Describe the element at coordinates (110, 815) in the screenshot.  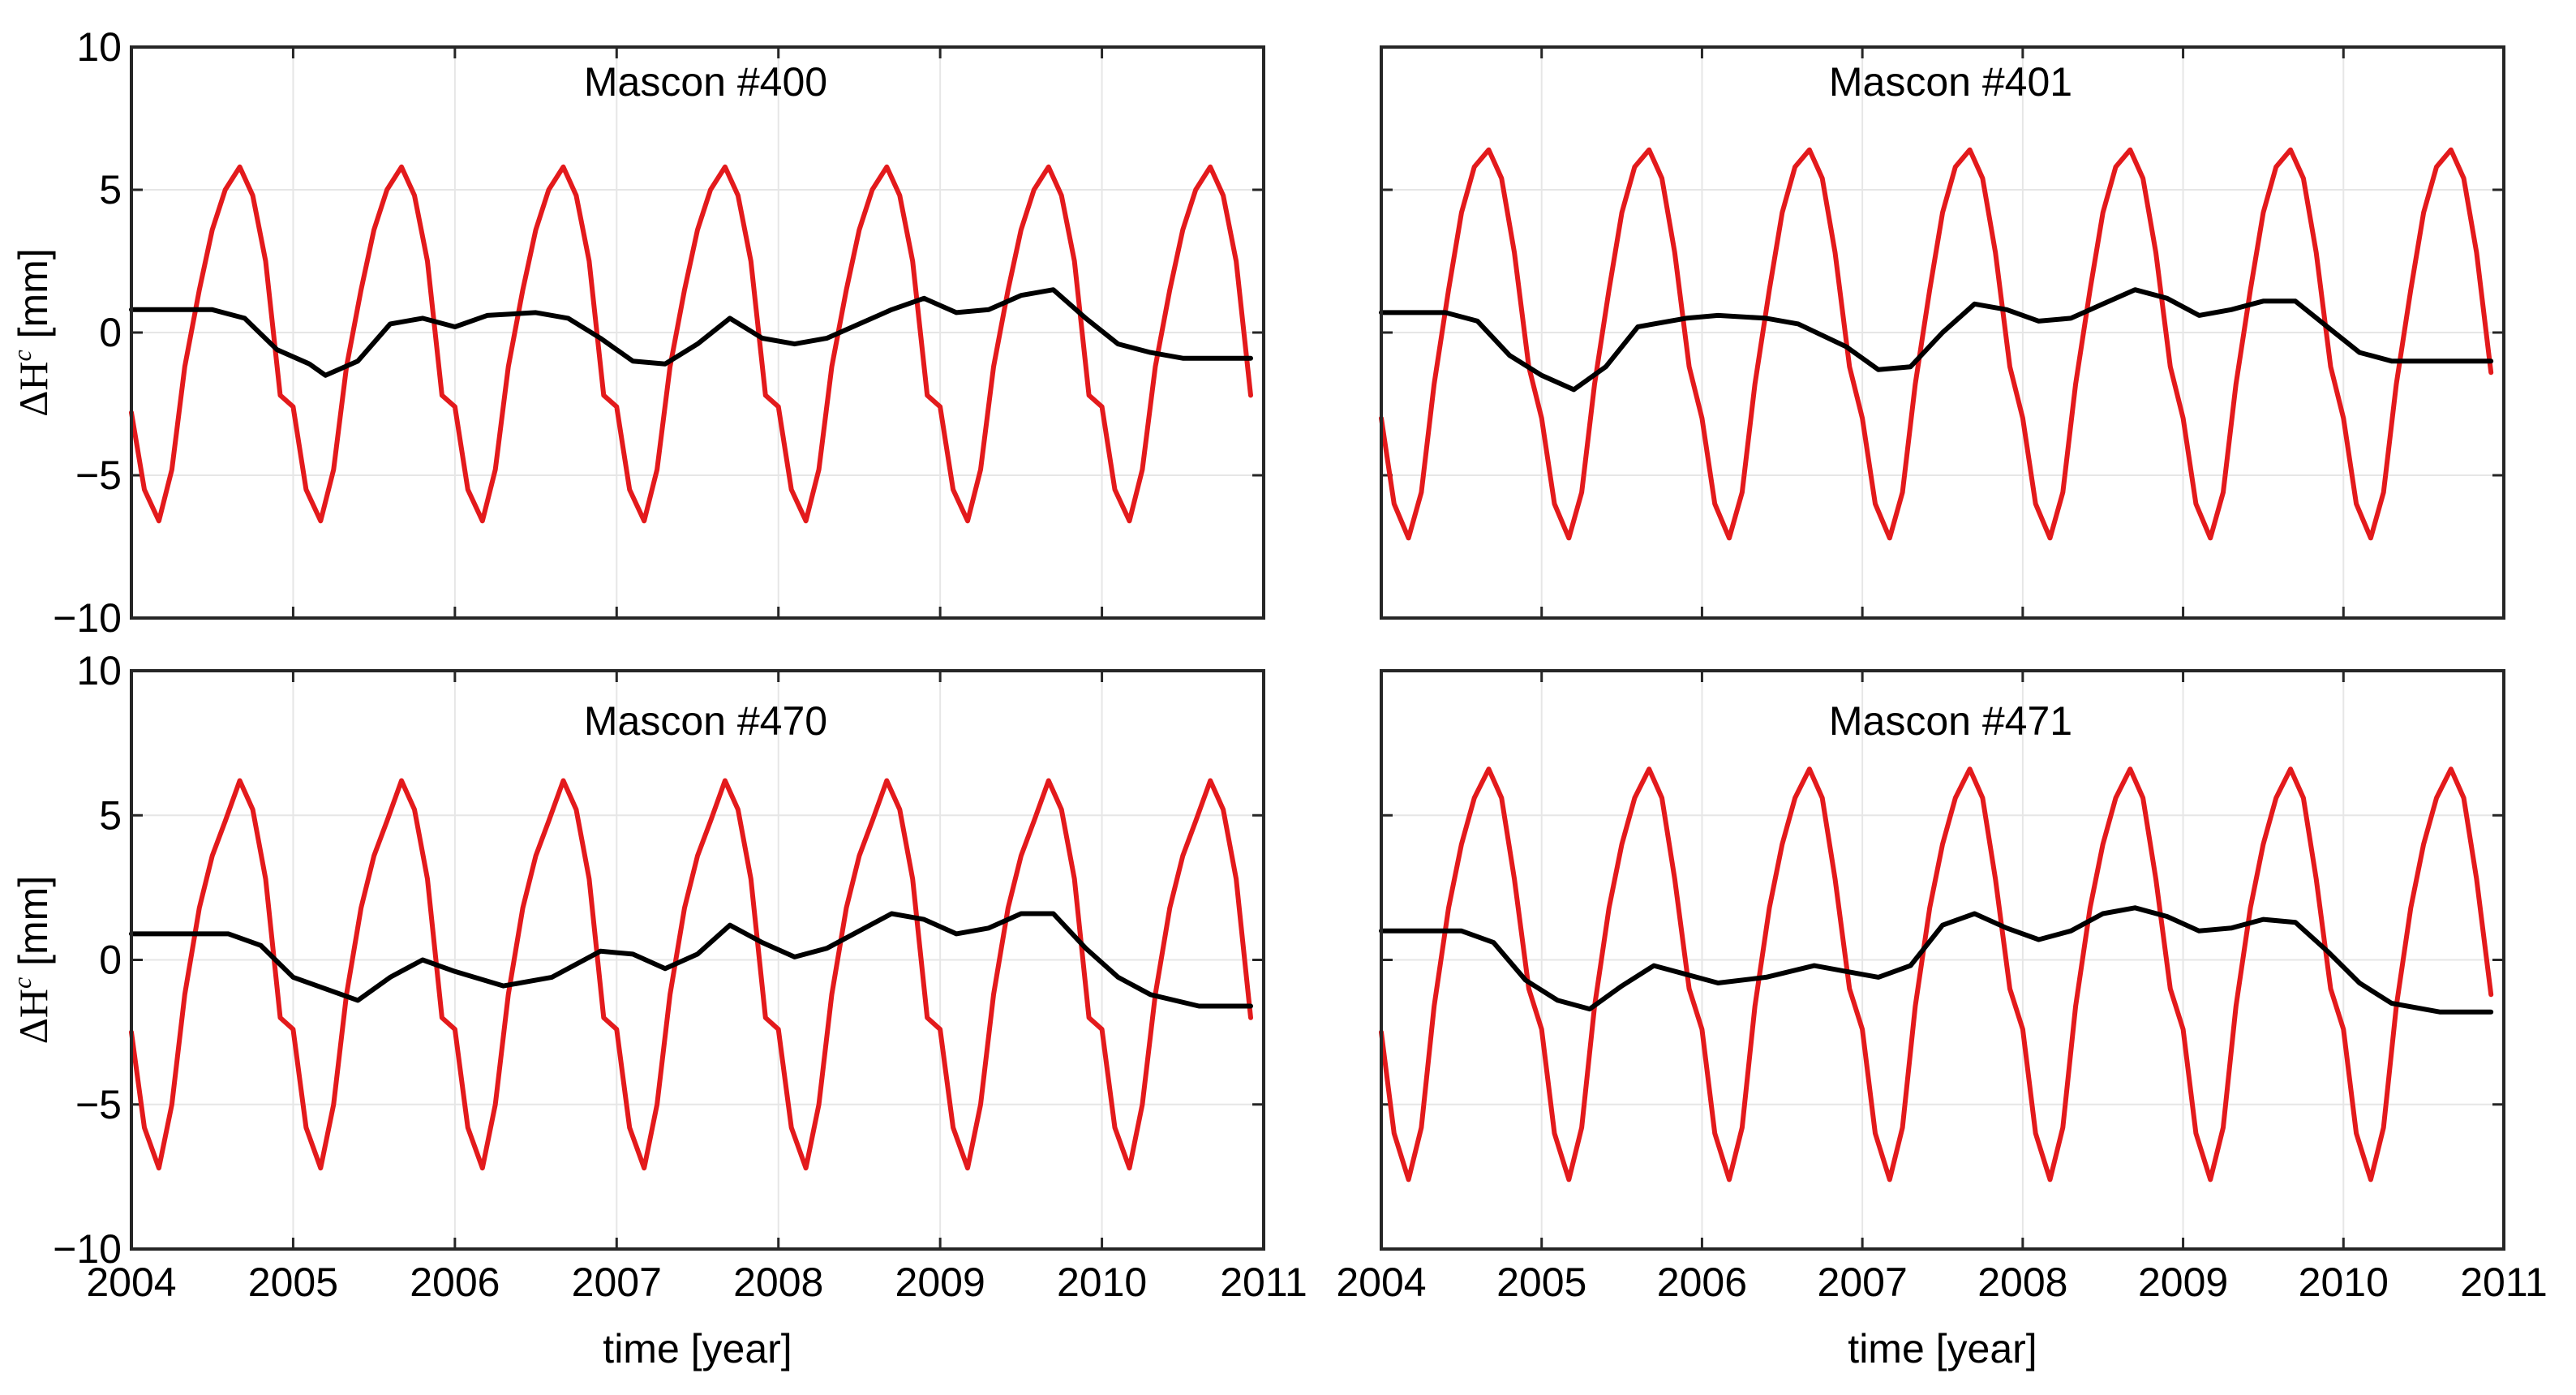
I see `p2-ytick-label-5: 5` at that location.